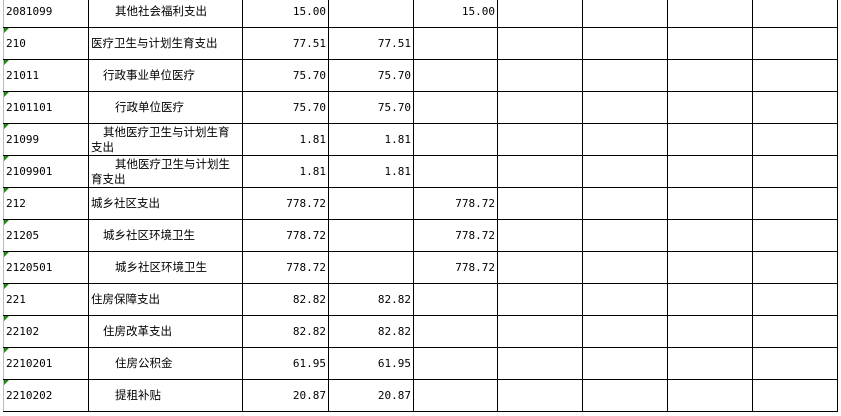 Image resolution: width=841 pixels, height=416 pixels. I want to click on code-cell: 21205, so click(46, 235).